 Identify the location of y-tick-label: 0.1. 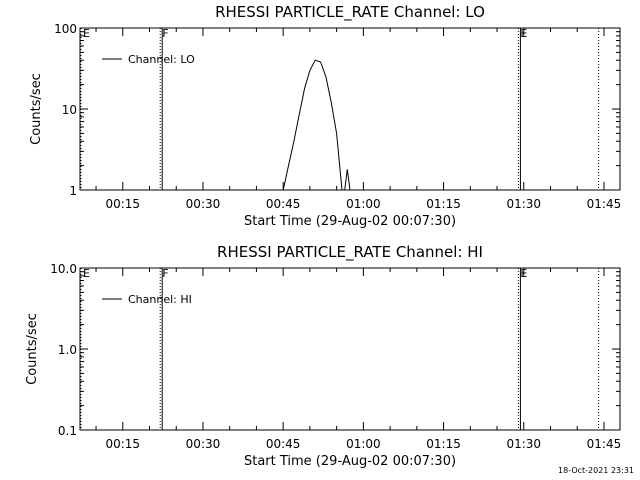
(67, 431).